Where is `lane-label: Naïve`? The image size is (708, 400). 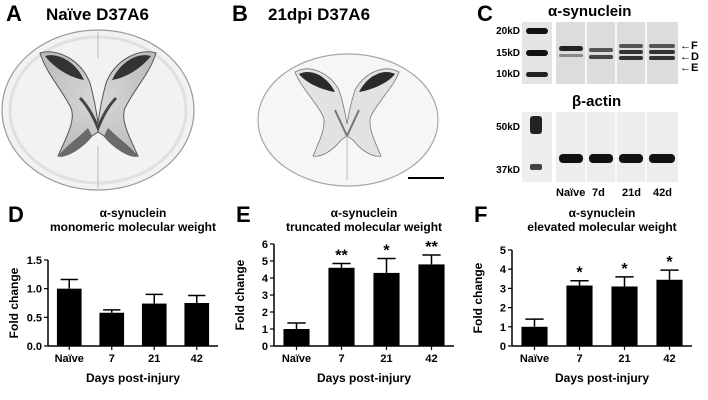 lane-label: Naïve is located at coordinates (571, 193).